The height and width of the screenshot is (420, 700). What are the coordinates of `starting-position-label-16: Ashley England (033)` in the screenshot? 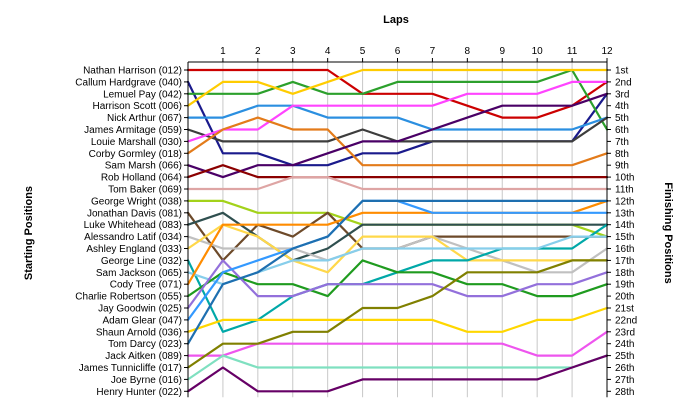 It's located at (134, 249).